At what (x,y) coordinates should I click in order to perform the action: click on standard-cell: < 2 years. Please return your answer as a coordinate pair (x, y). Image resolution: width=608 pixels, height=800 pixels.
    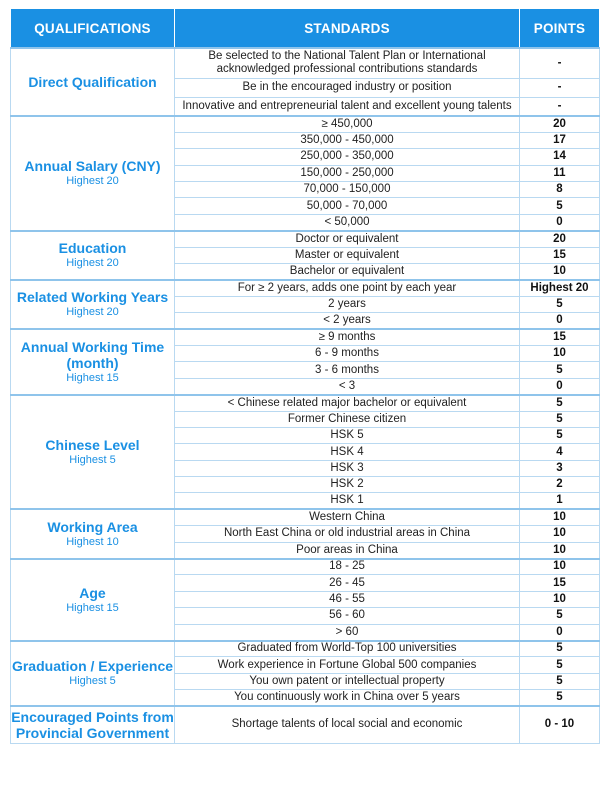
    Looking at the image, I should click on (347, 321).